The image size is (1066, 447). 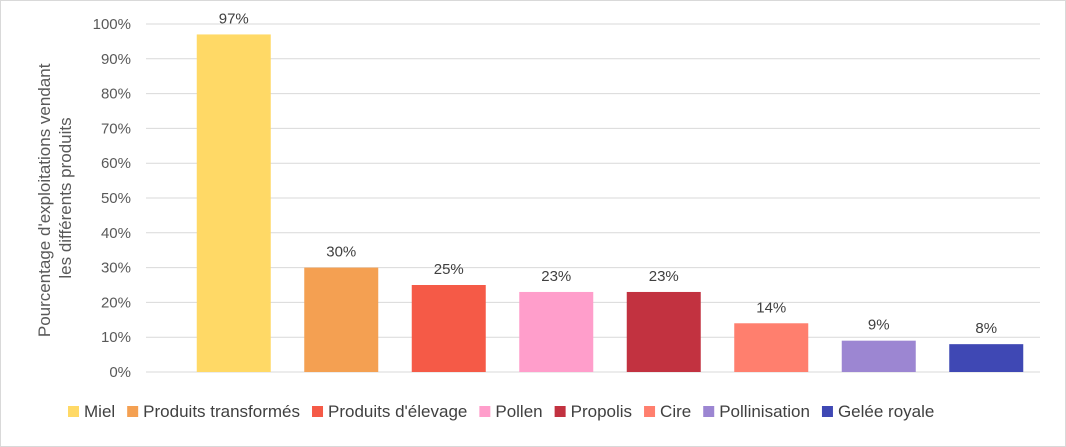 What do you see at coordinates (116, 198) in the screenshot?
I see `y-tick-label: 50%` at bounding box center [116, 198].